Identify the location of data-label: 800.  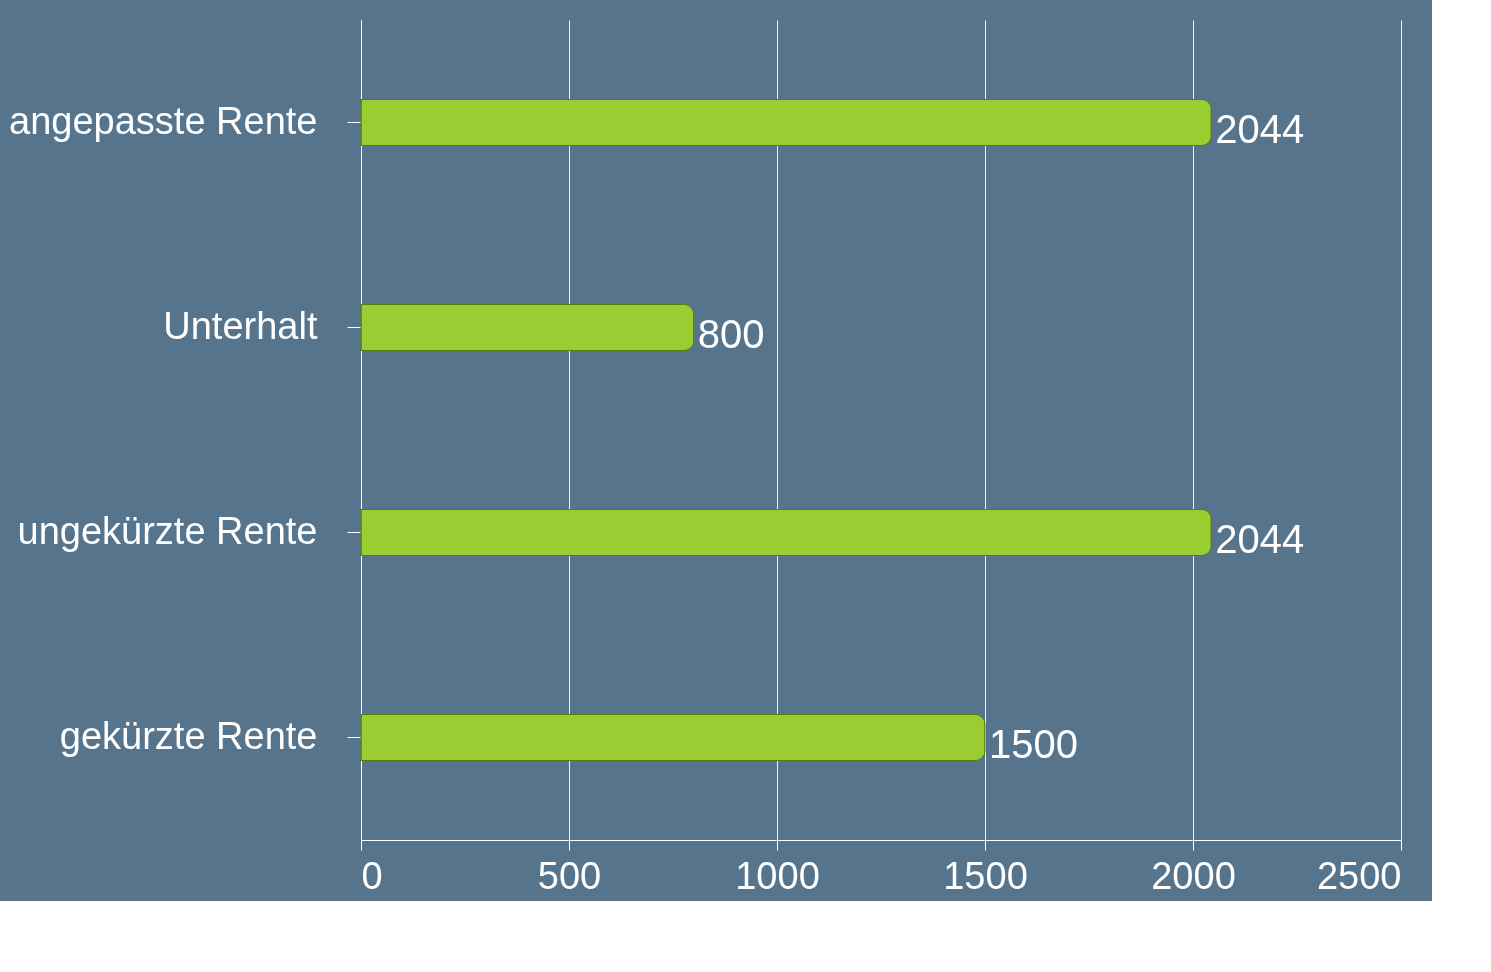
(731, 333).